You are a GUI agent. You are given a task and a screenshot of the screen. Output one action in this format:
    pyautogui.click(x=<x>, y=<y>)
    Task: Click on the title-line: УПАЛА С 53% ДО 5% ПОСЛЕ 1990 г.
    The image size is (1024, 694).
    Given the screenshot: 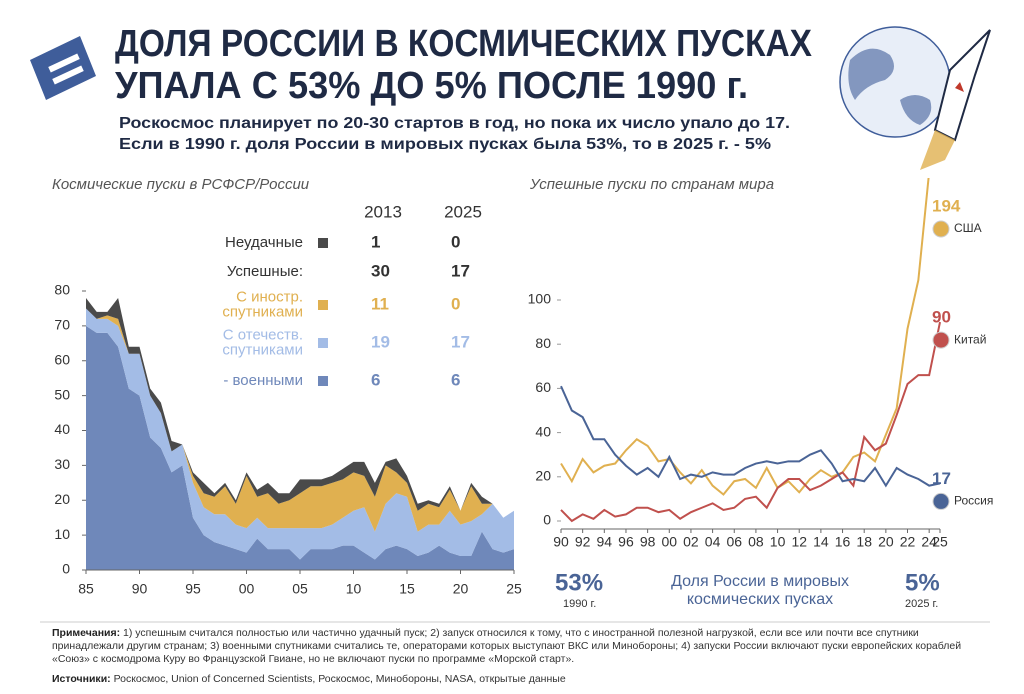 What is the action you would take?
    pyautogui.click(x=431, y=86)
    